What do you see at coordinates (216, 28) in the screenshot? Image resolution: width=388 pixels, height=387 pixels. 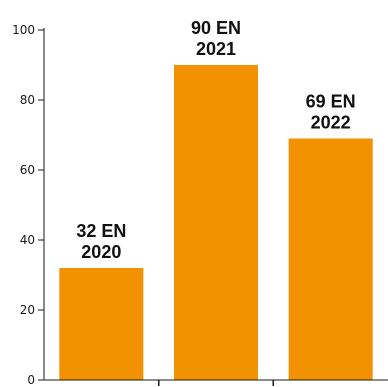 I see `data-label-2021-line-1: 90 EN` at bounding box center [216, 28].